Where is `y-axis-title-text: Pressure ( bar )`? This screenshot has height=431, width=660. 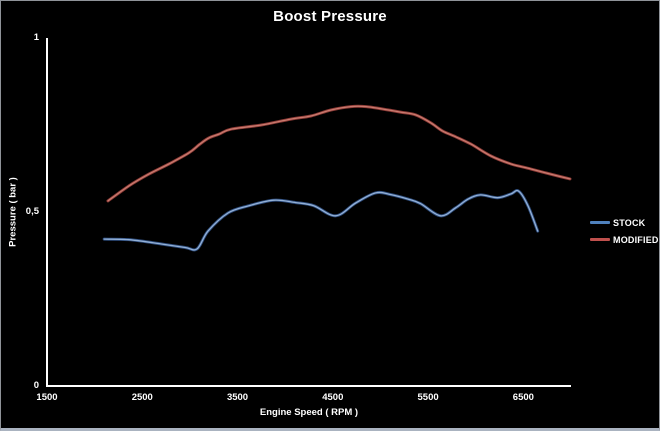
y-axis-title-text: Pressure ( bar ) is located at coordinates (13, 212).